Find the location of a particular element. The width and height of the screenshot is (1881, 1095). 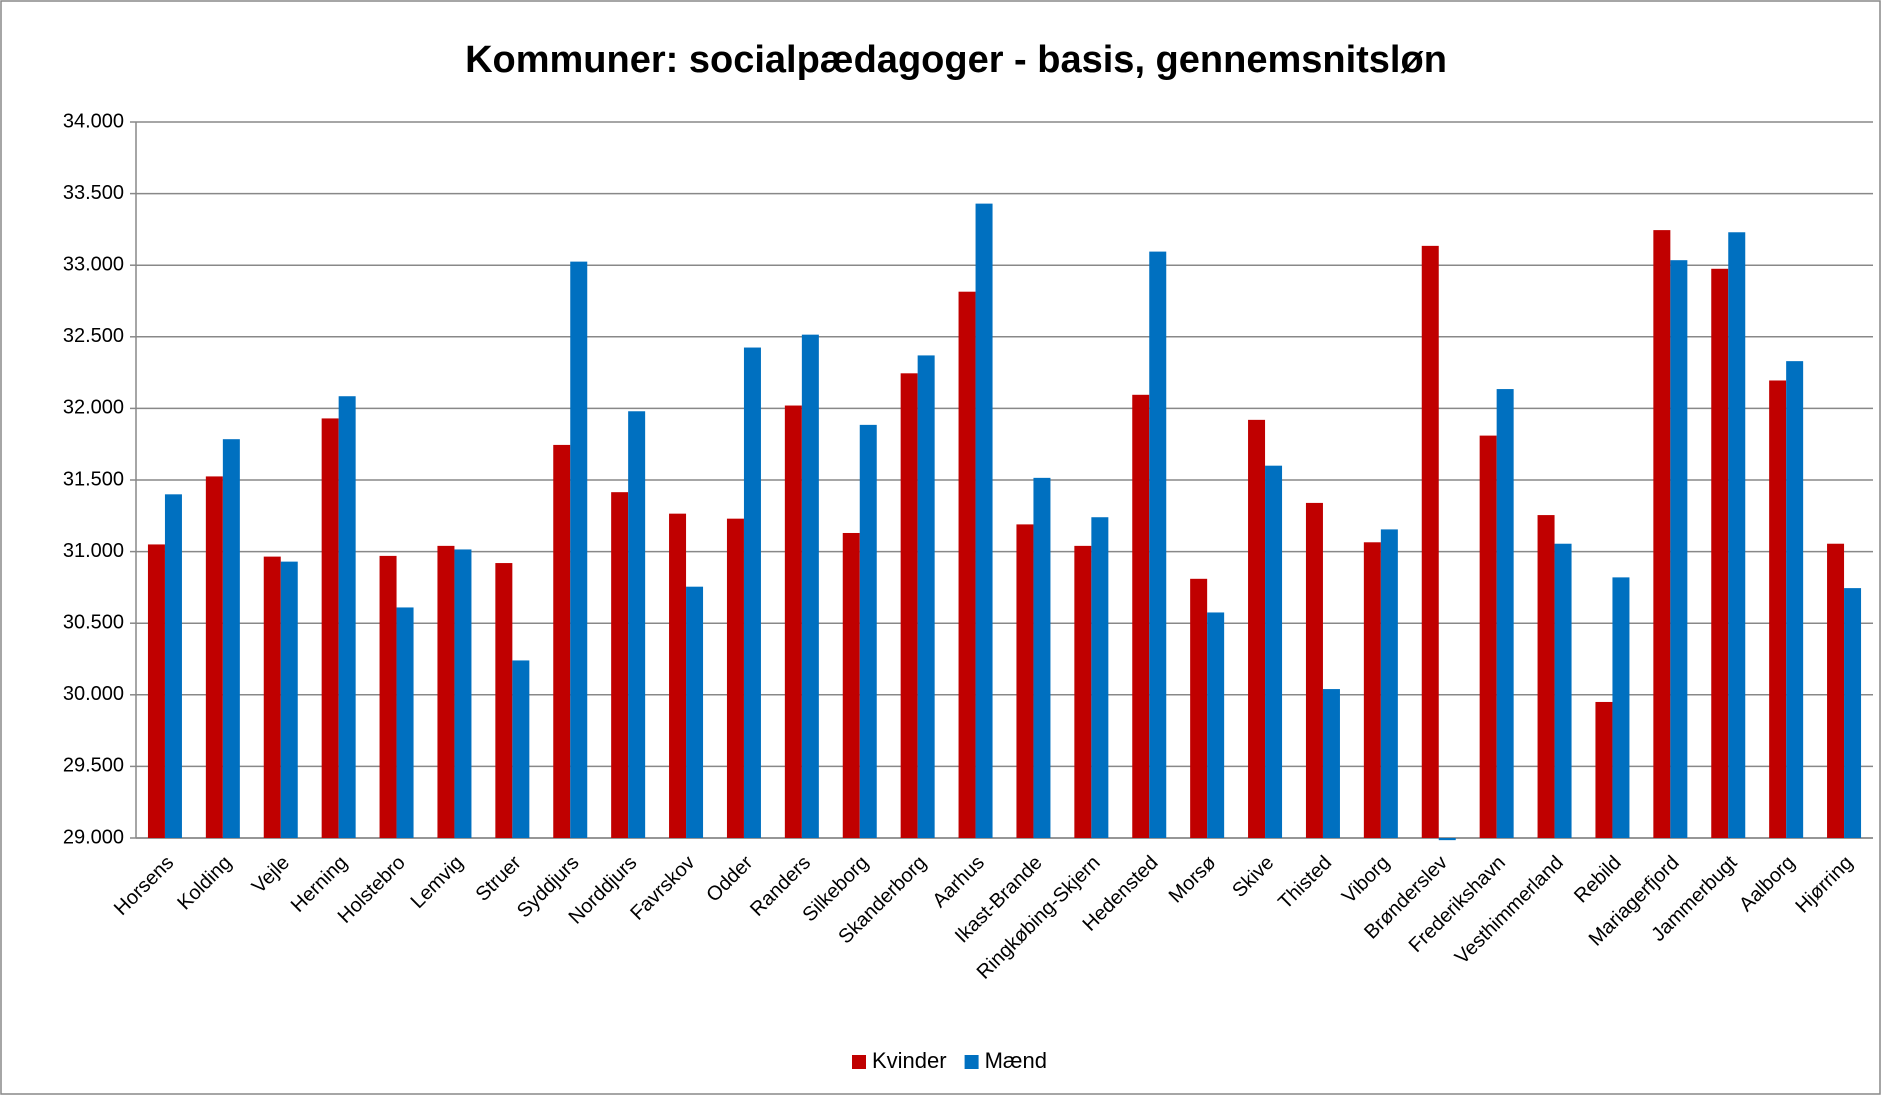

y-tick-label: 31.000 is located at coordinates (93, 551).